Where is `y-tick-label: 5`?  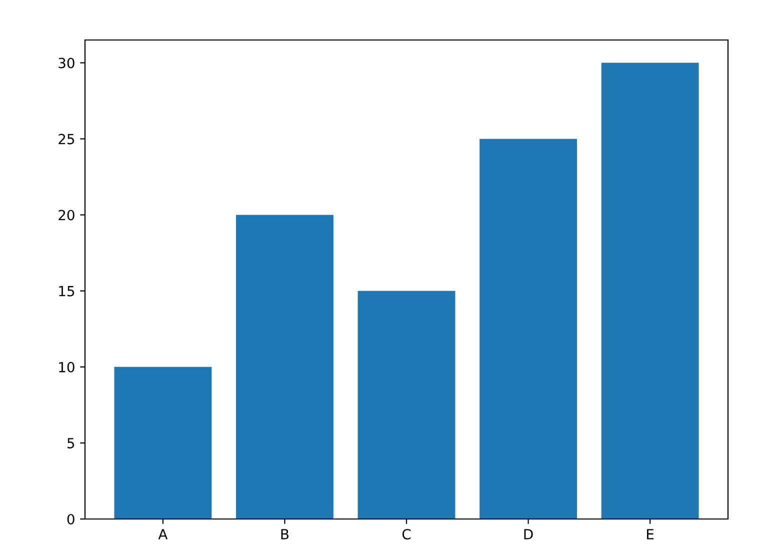 y-tick-label: 5 is located at coordinates (71, 443).